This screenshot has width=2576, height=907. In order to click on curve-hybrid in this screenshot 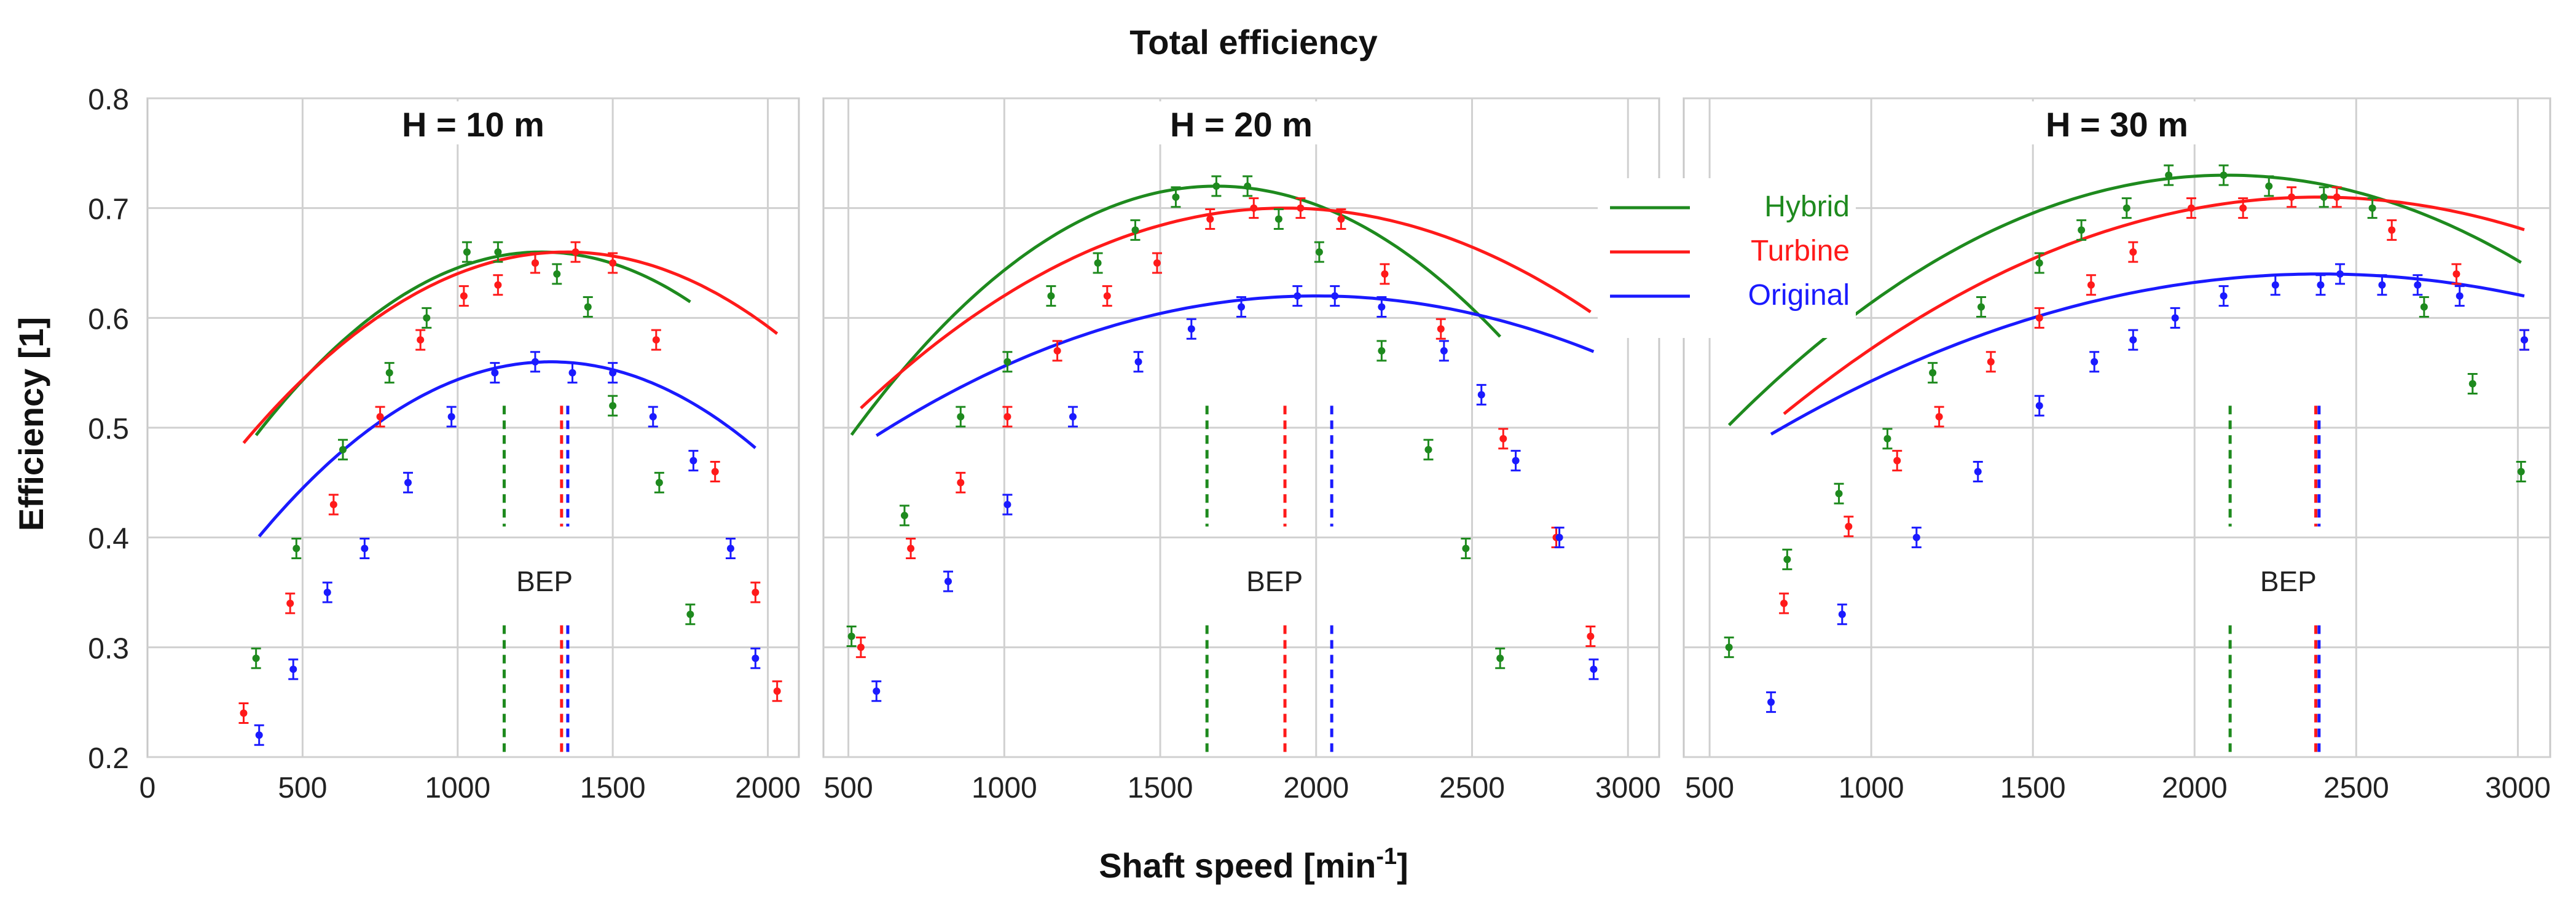, I will do `click(472, 343)`.